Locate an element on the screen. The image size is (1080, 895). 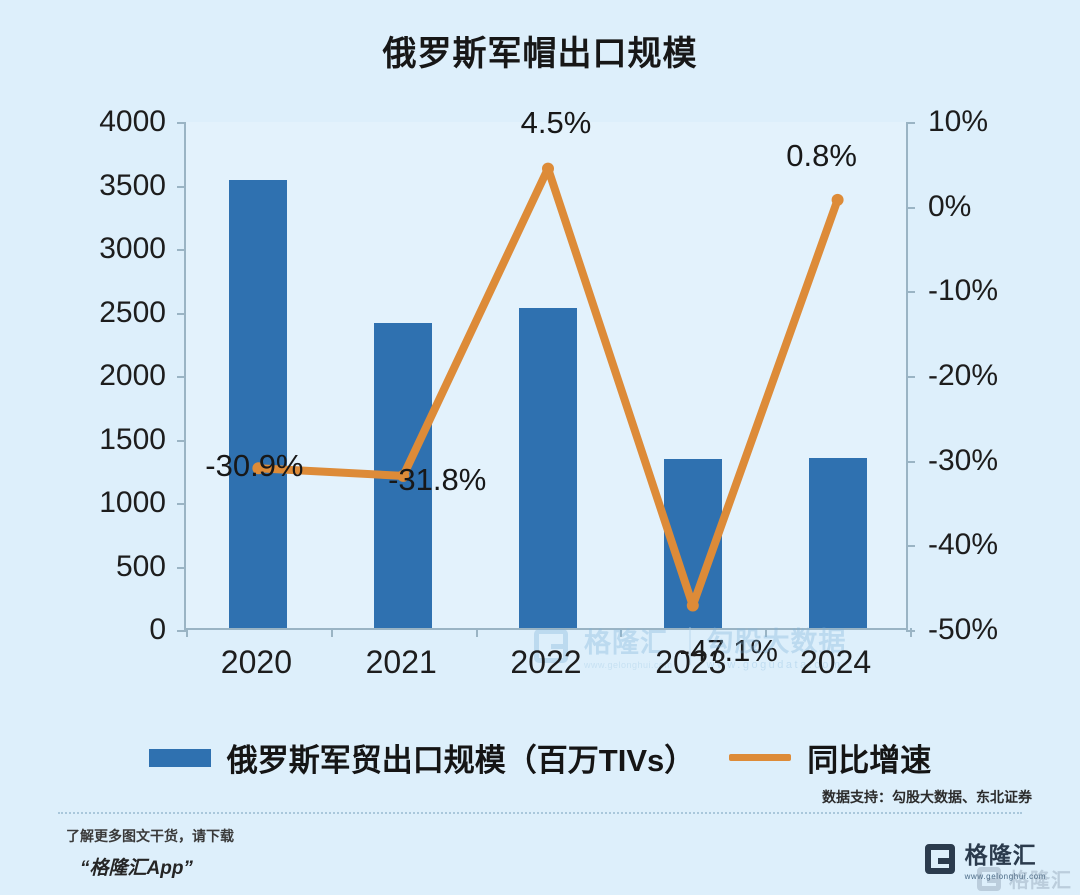
y-label-left-3000: 3000 is located at coordinates (132, 248).